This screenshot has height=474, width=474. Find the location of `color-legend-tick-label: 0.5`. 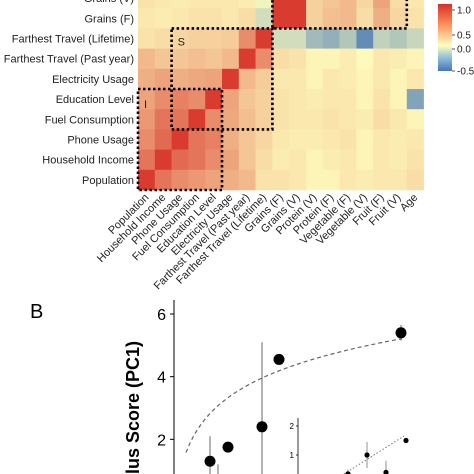

color-legend-tick-label: 0.5 is located at coordinates (464, 36).